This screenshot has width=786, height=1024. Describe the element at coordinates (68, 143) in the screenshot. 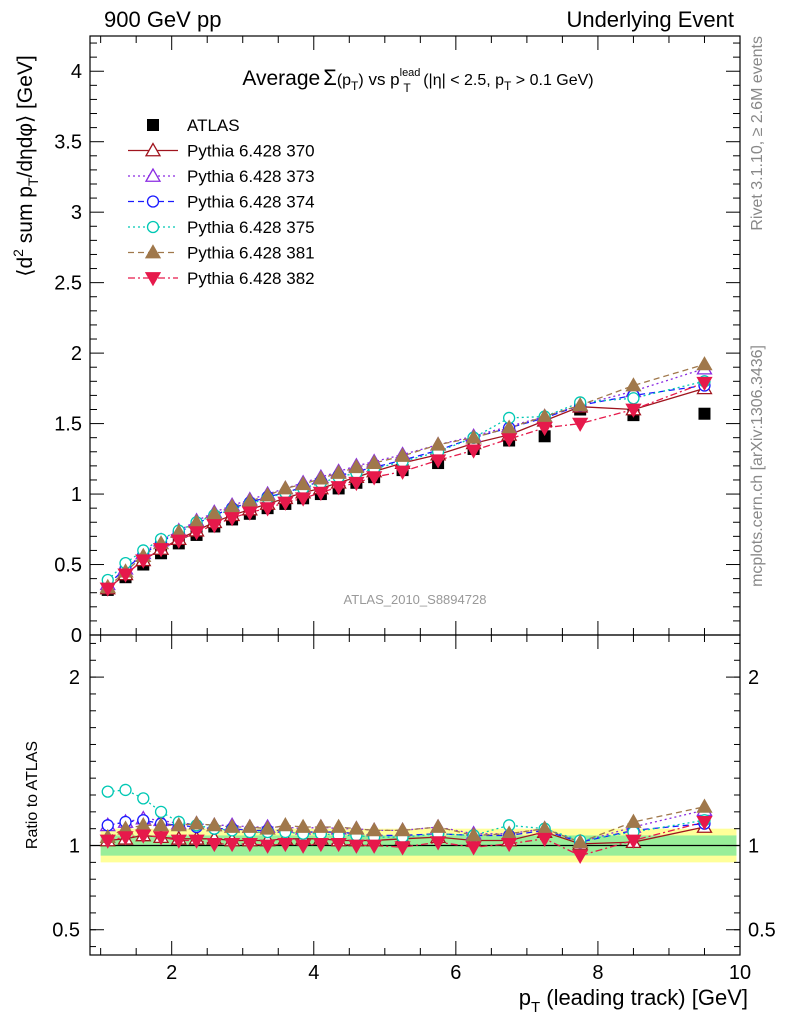

I see `y-tick-label: 3.5` at that location.